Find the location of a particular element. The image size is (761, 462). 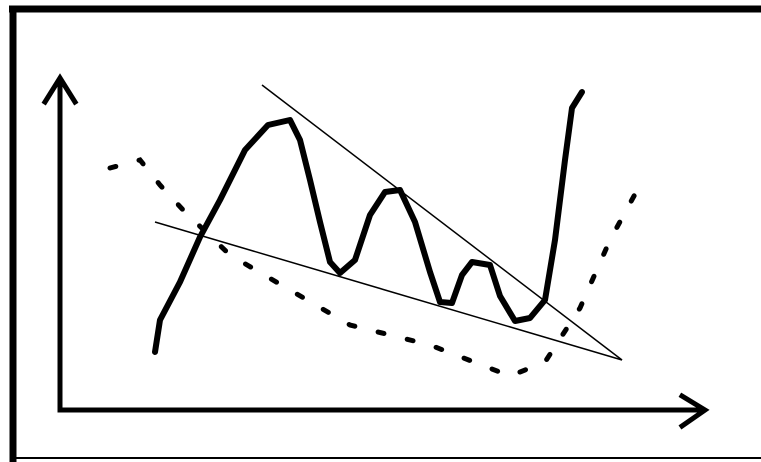

x-axis-arrow is located at coordinates (694, 411).